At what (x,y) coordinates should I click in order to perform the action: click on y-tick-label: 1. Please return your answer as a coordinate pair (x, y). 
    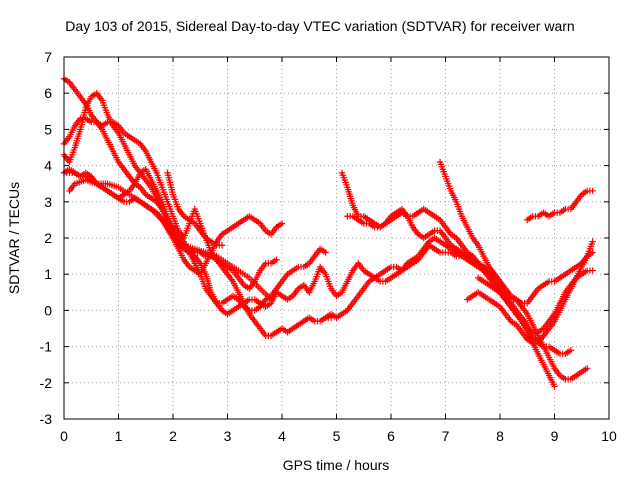
    Looking at the image, I should click on (48, 274).